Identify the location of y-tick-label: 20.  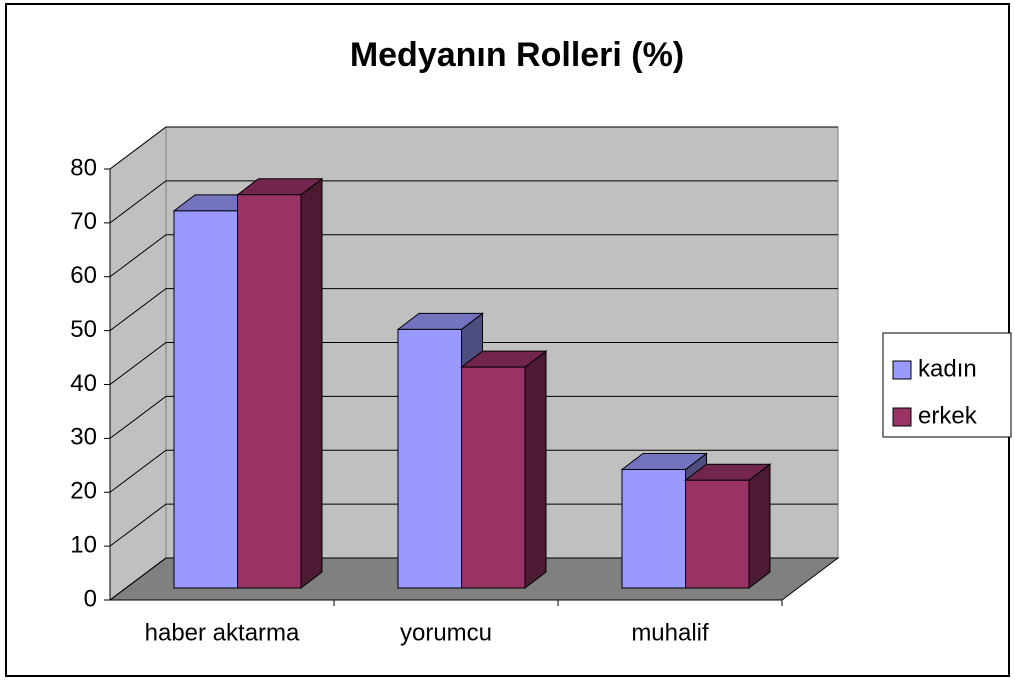
(83, 491).